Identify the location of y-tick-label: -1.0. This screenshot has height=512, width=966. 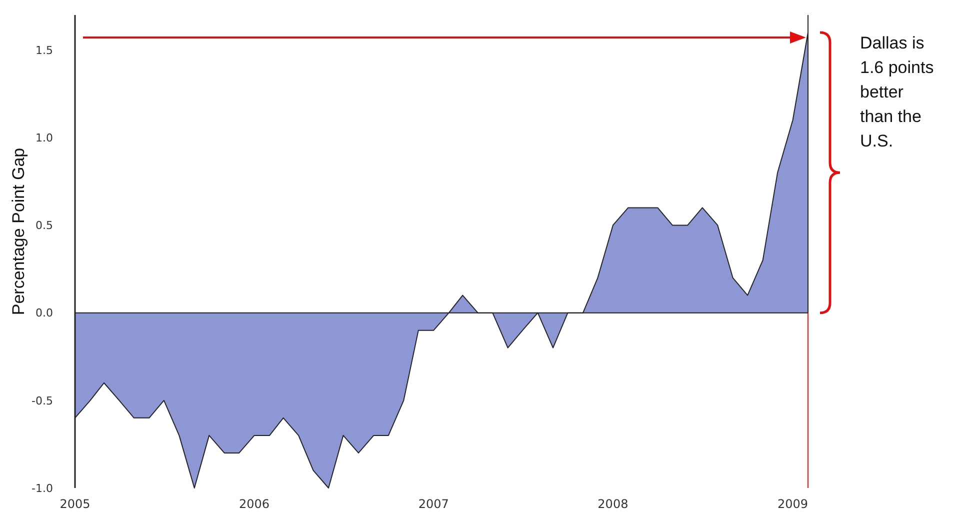
(42, 488).